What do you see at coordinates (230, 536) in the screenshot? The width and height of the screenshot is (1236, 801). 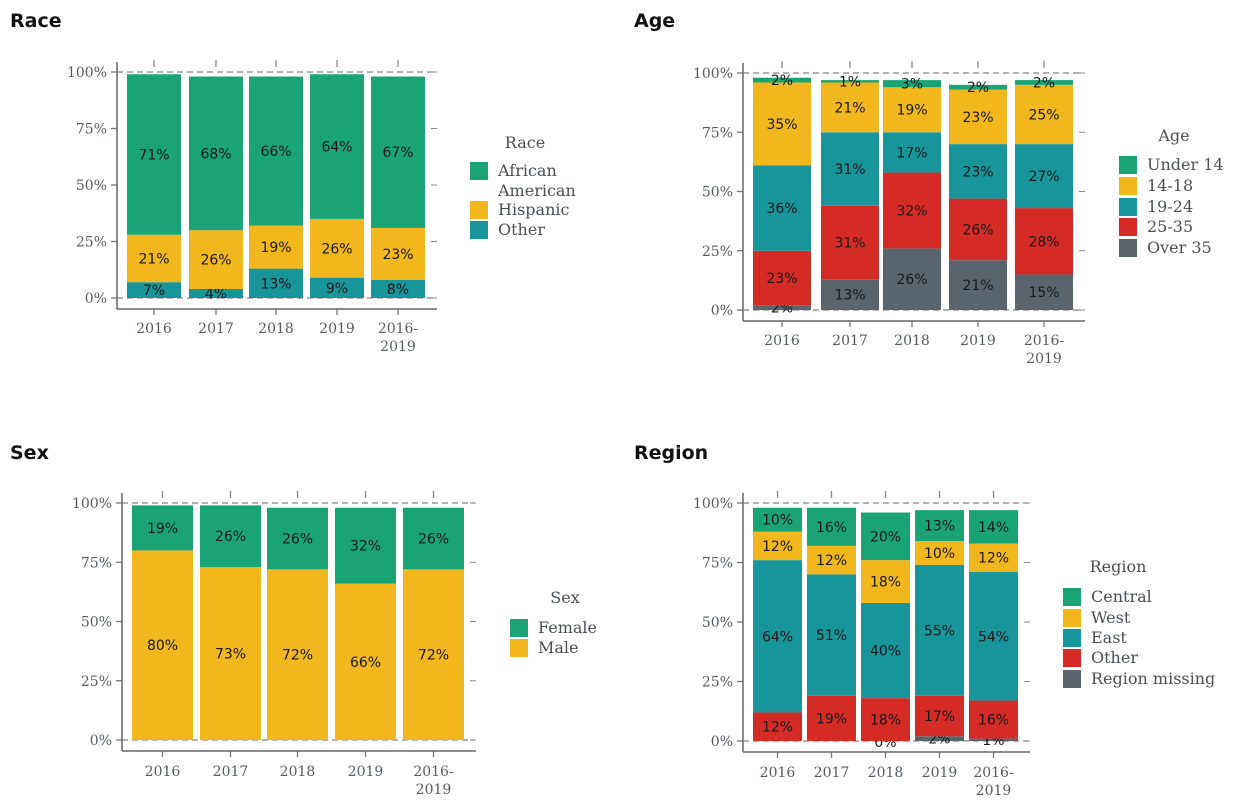 I see `bar-segment-female` at bounding box center [230, 536].